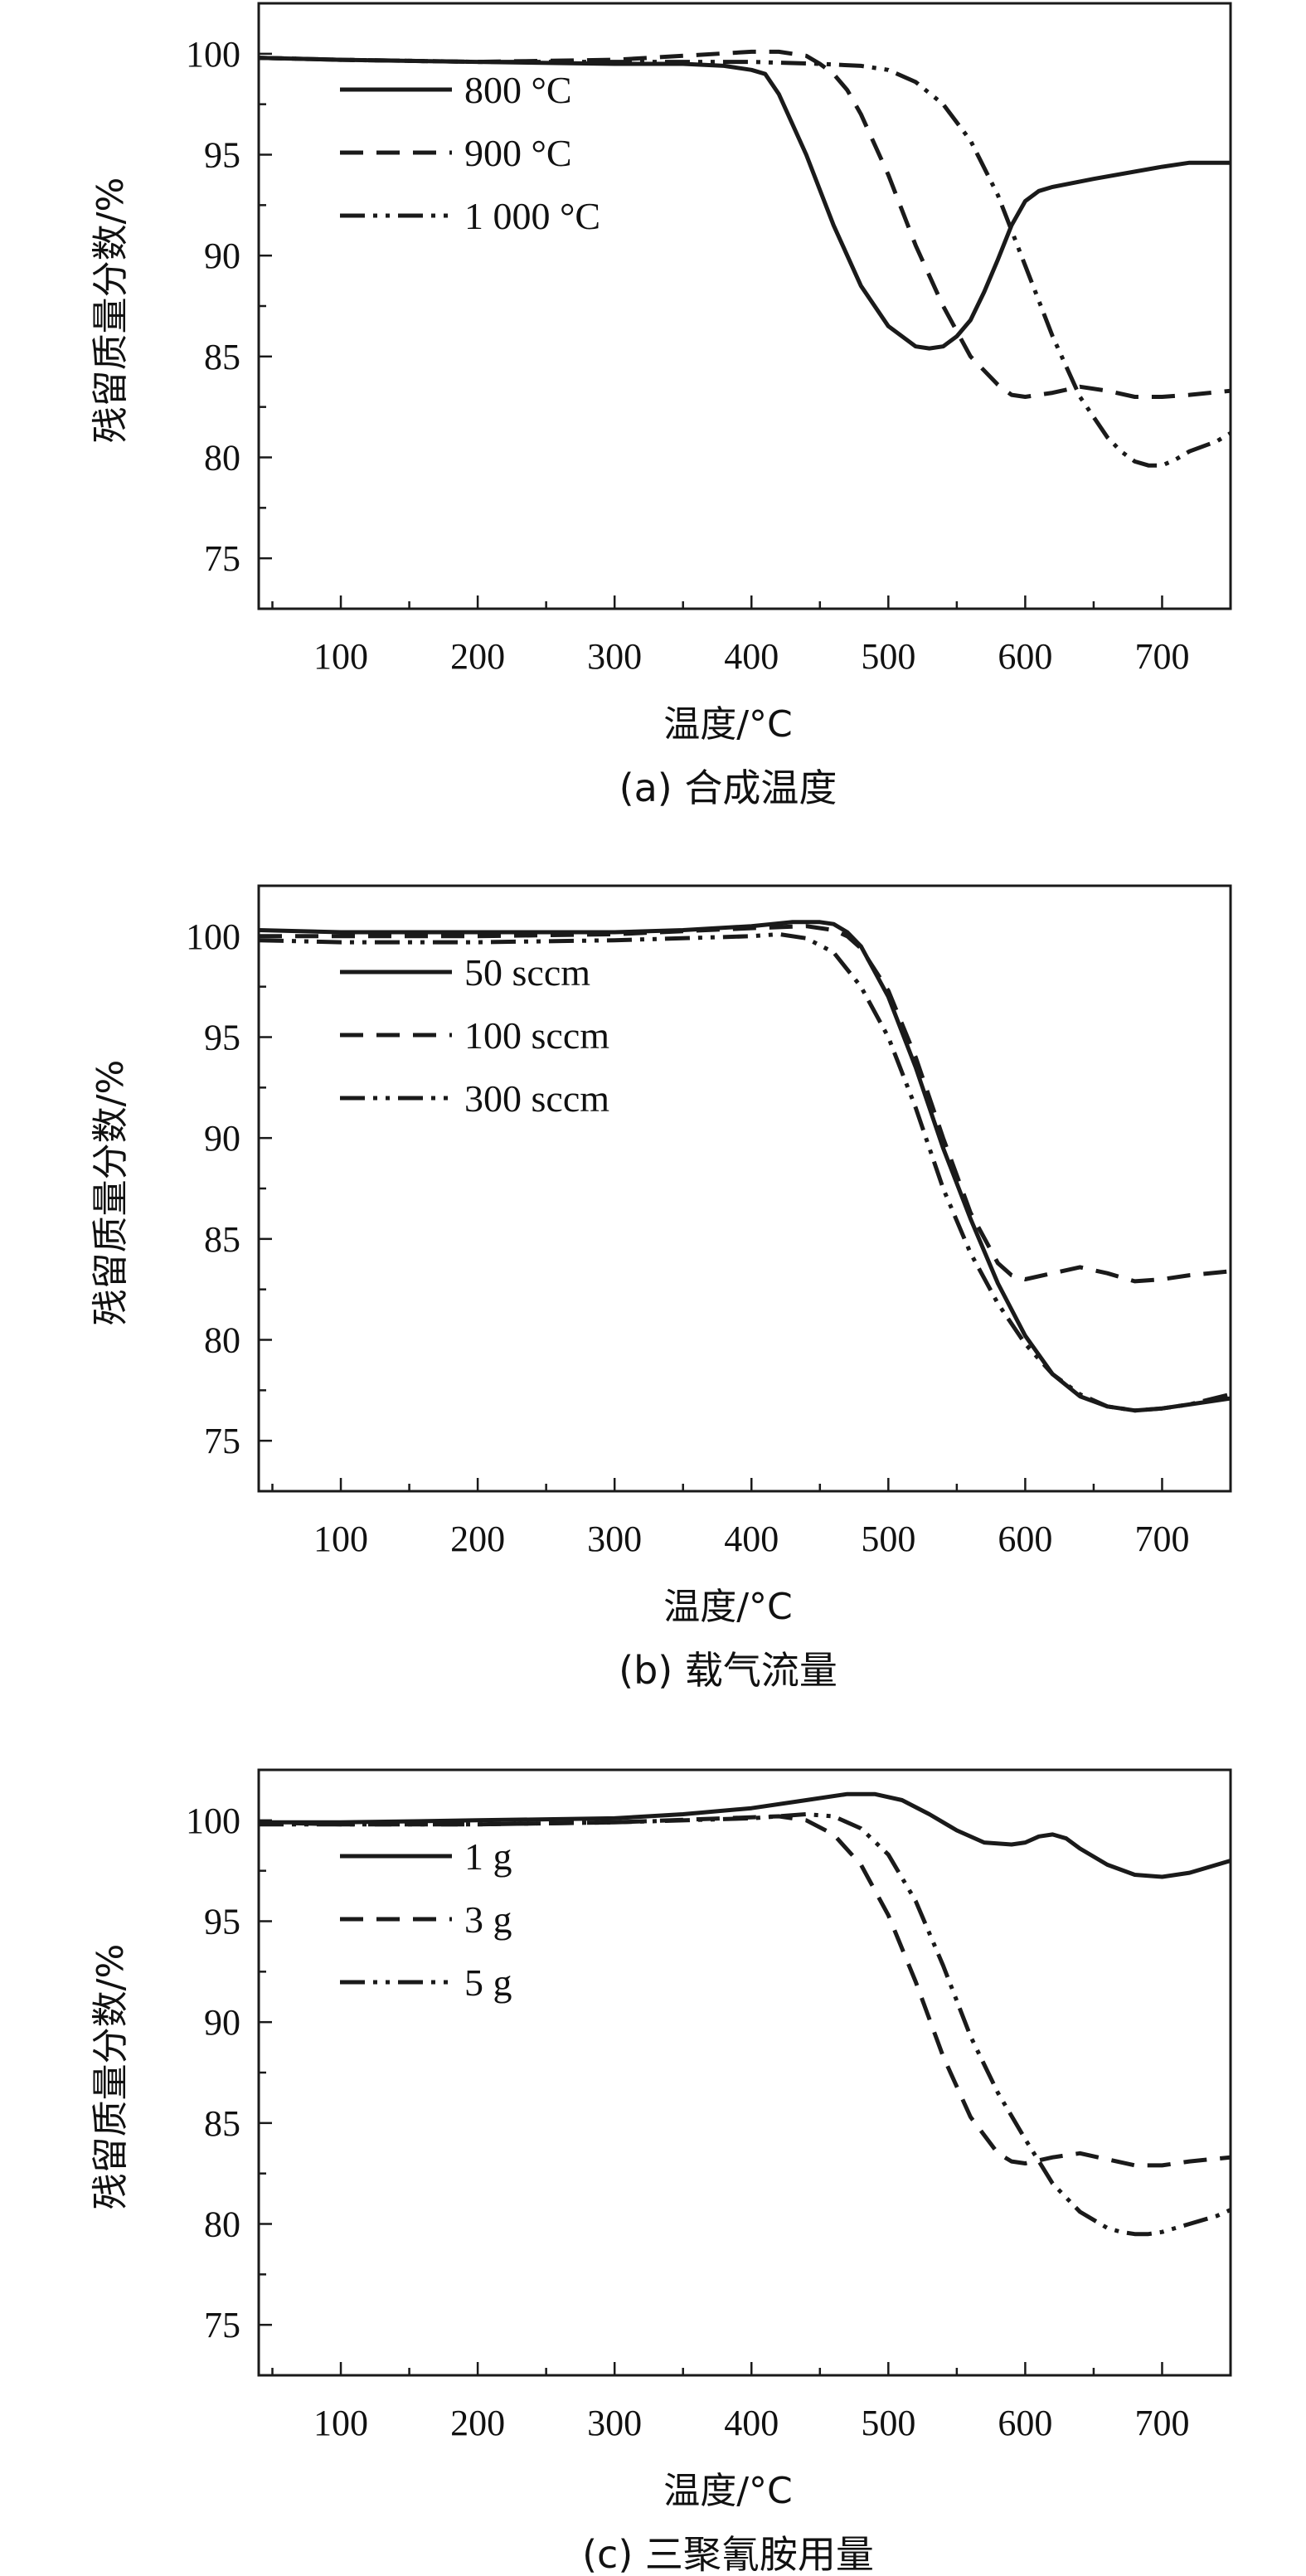  I want to click on legend-label: 900 °C, so click(518, 153).